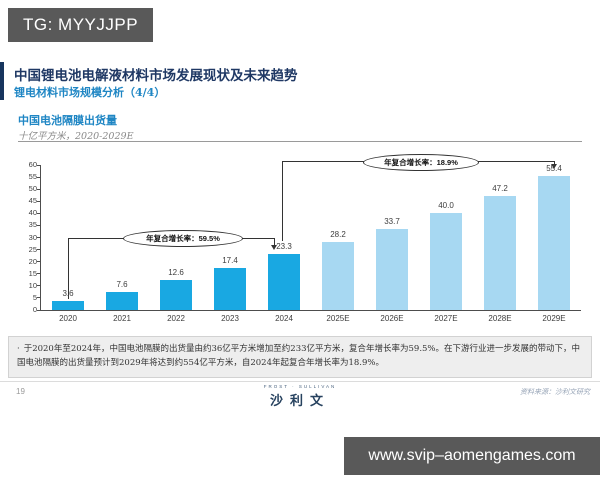  I want to click on y-axis-tick-label: 35, so click(32, 225).